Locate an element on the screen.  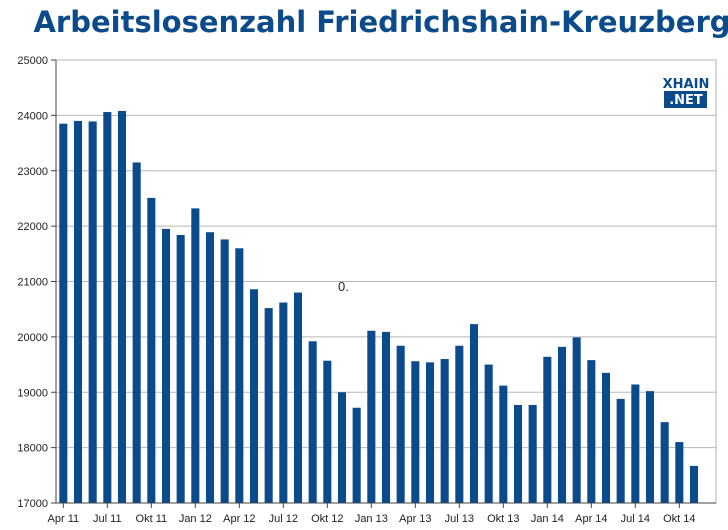
logo-bar is located at coordinates (685, 99).